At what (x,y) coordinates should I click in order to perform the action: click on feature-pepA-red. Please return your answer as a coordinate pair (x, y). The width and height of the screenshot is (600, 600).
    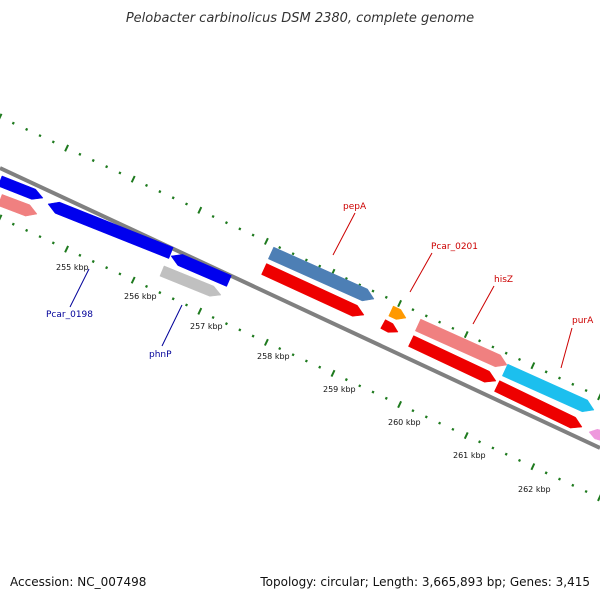
    Looking at the image, I should click on (313, 290).